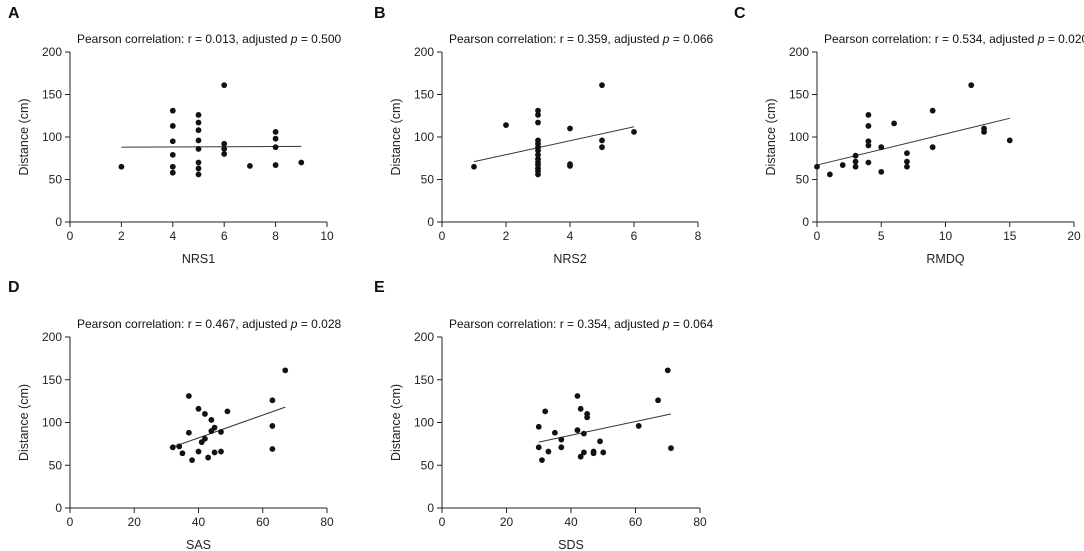 The image size is (1084, 551). Describe the element at coordinates (946, 236) in the screenshot. I see `x-tick-label: 10` at that location.